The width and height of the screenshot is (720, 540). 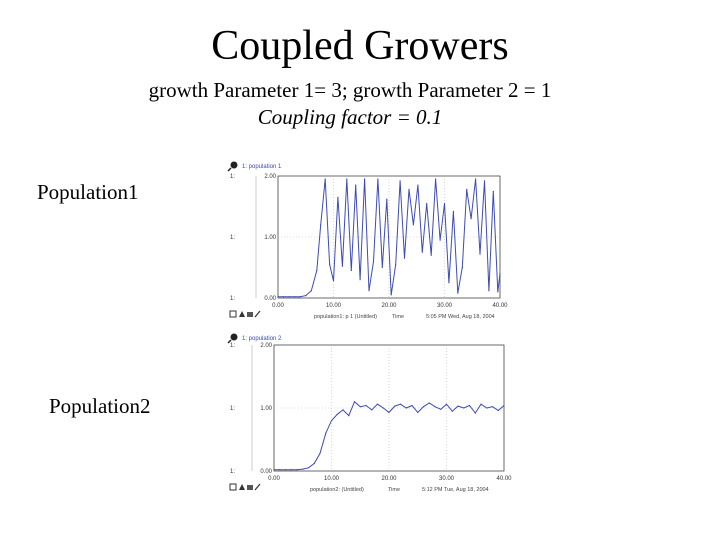 What do you see at coordinates (460, 317) in the screenshot?
I see `chart-footer-right: 5:05 PM Wed, Aug 18, 2004` at bounding box center [460, 317].